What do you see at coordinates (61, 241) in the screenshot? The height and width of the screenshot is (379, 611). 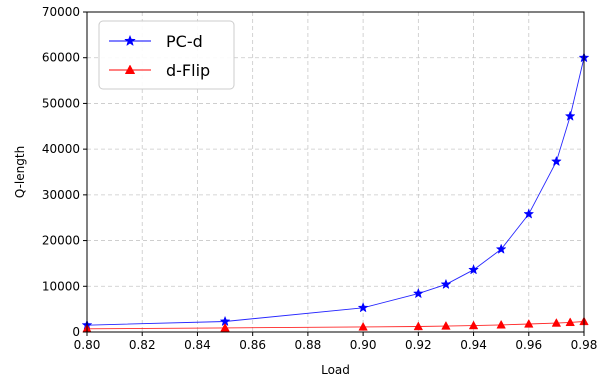 I see `y-tick-label: 20000` at bounding box center [61, 241].